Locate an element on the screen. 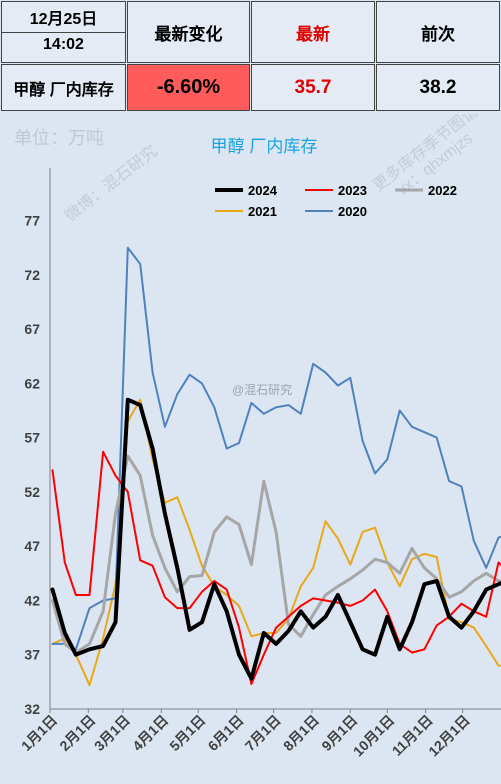  col-header-prev: 前次 is located at coordinates (438, 32).